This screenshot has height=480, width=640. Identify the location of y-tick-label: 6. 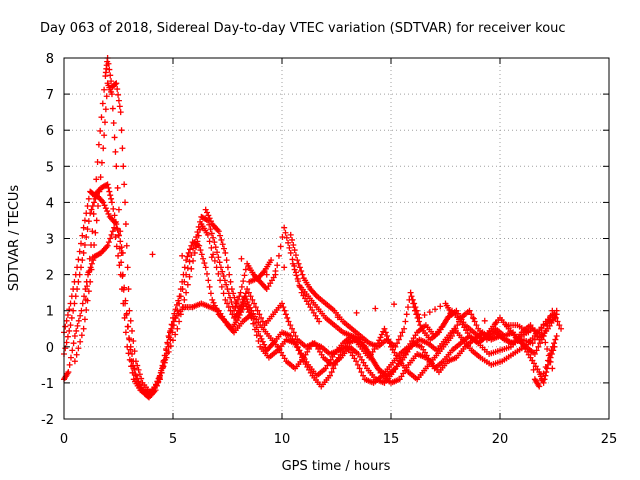
(50, 131).